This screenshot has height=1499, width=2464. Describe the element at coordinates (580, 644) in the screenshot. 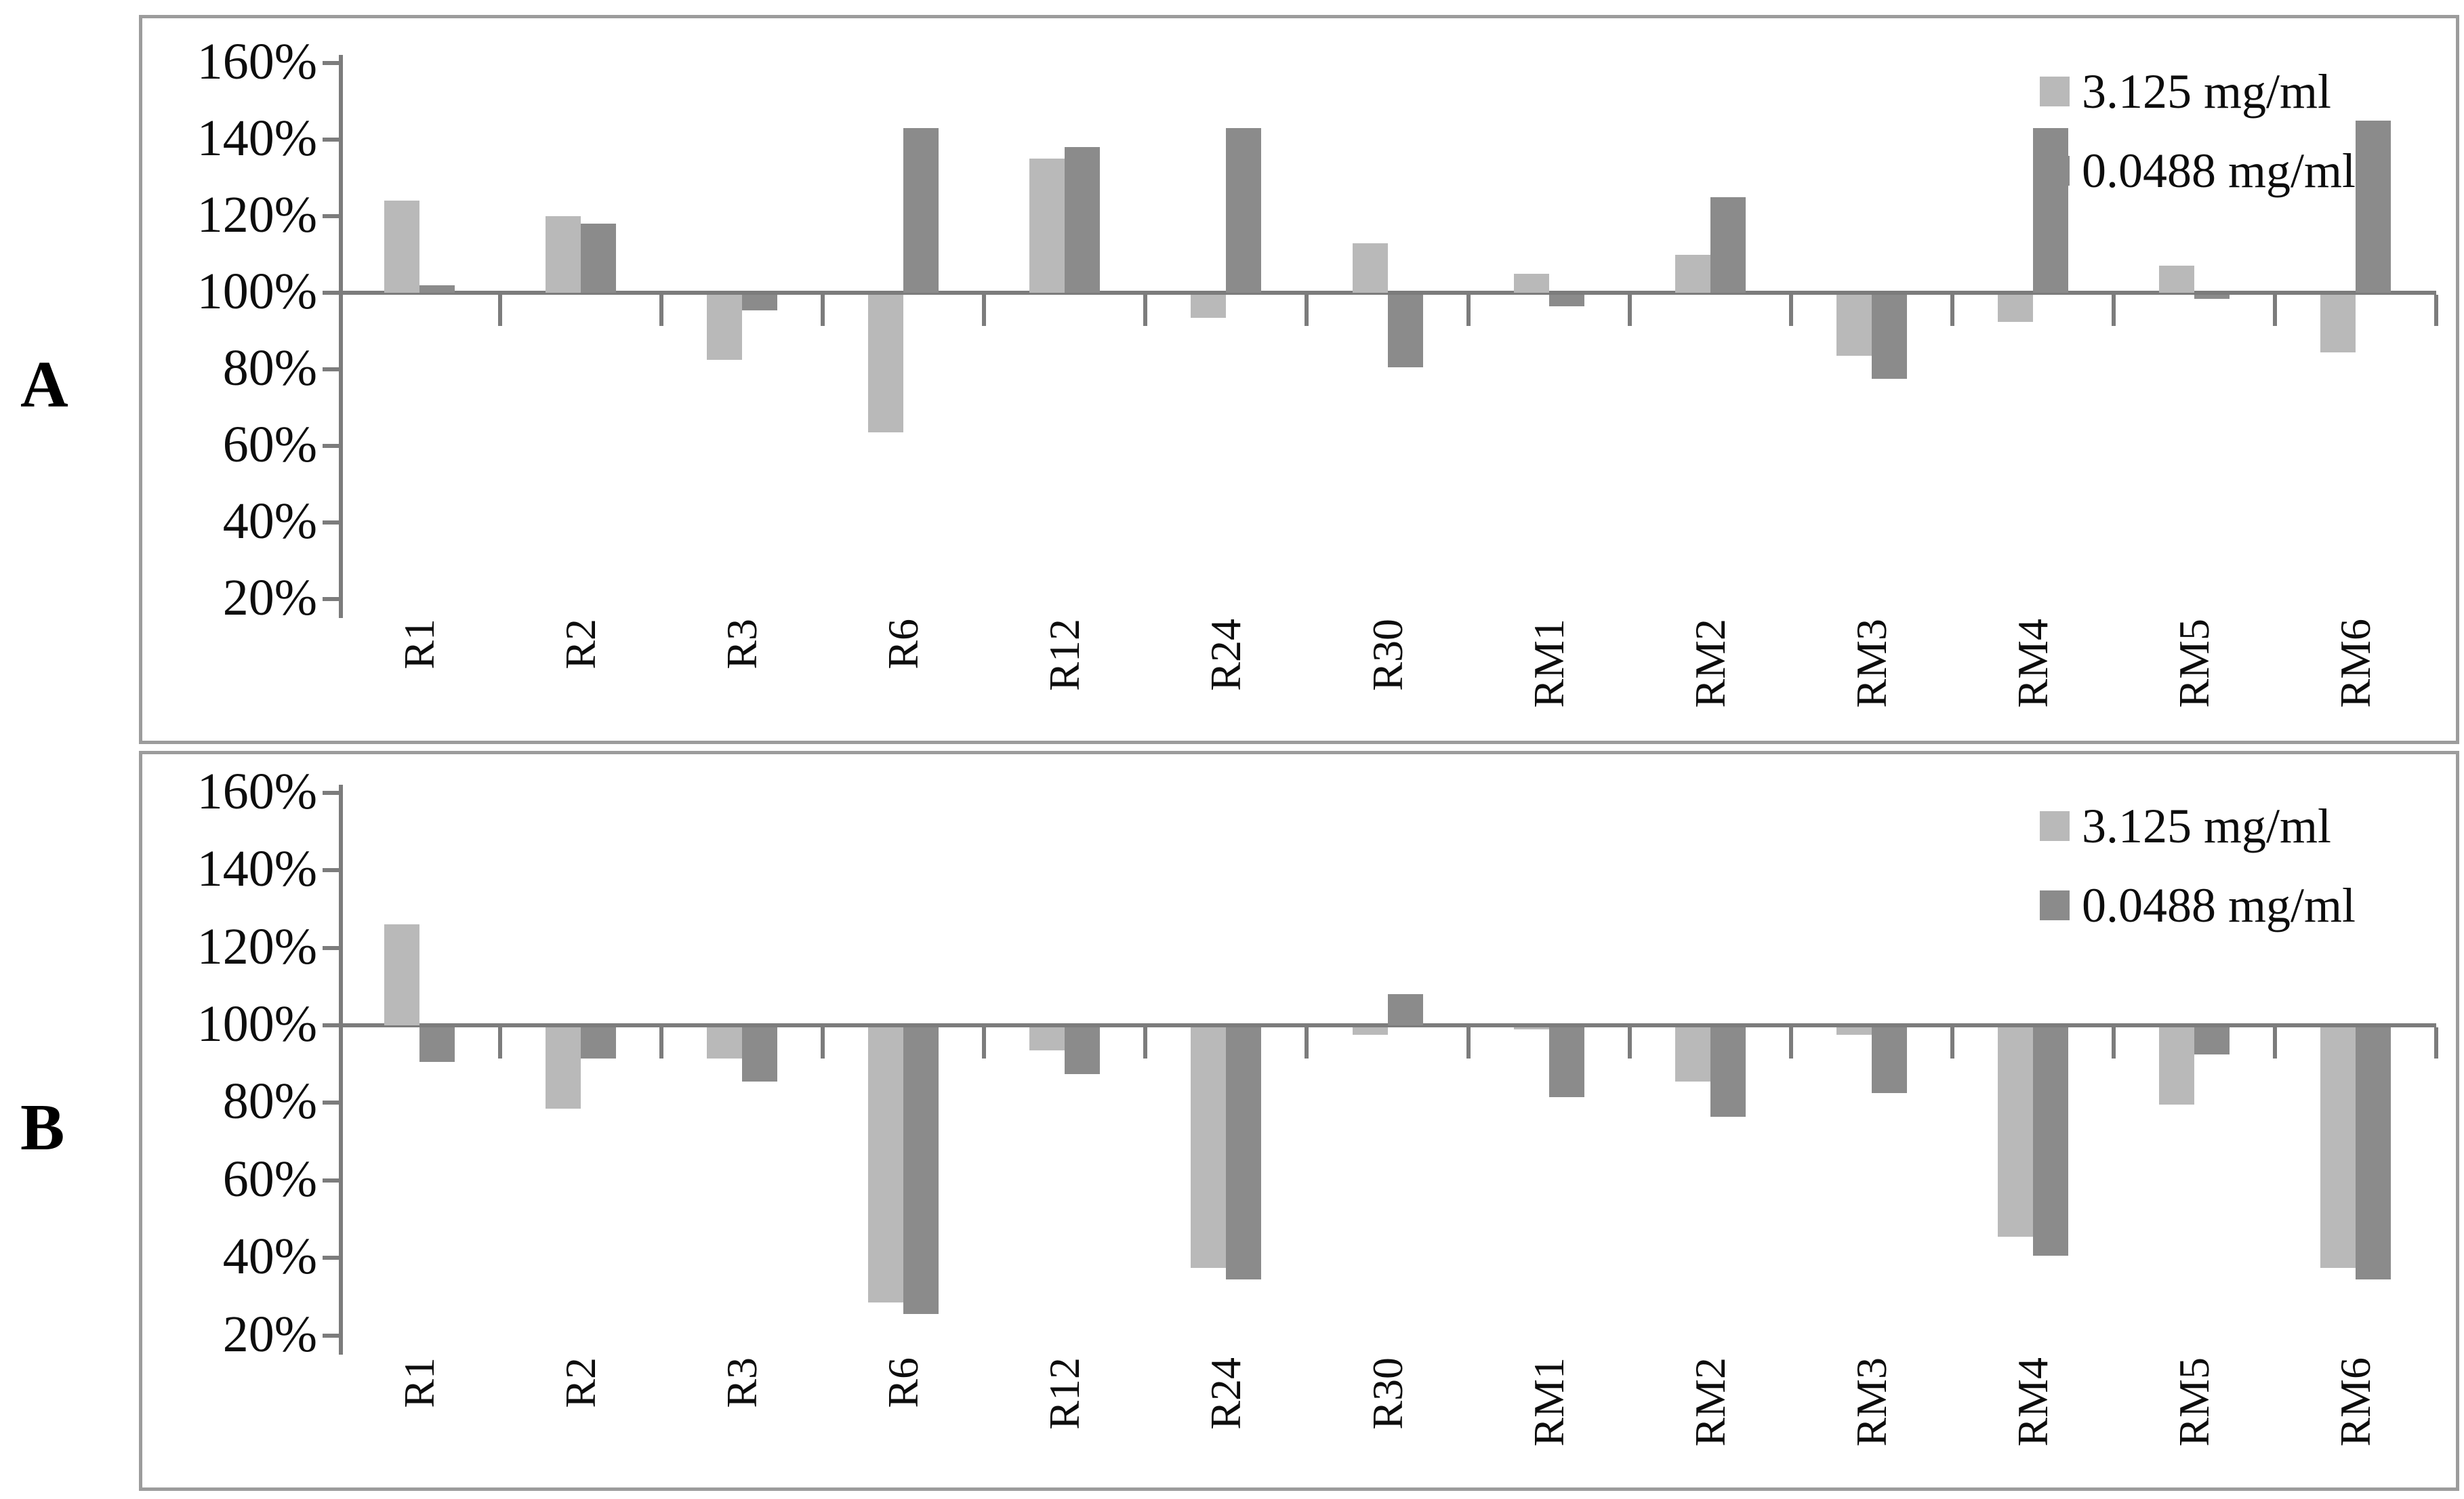

I see `x-category-label: R2` at that location.